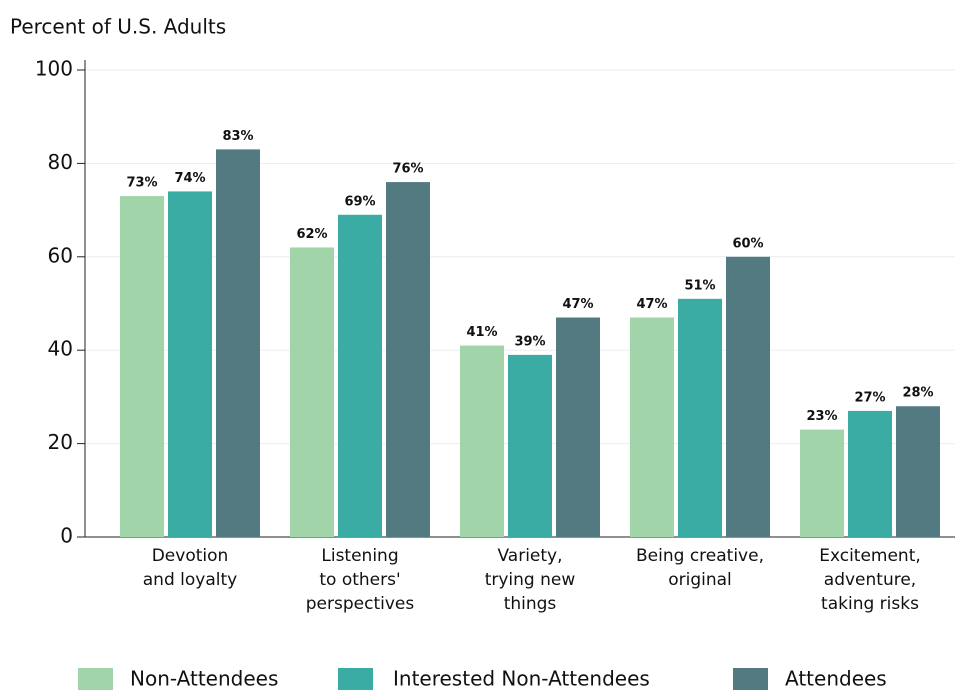  What do you see at coordinates (530, 580) in the screenshot?
I see `x-tick-label: trying new` at bounding box center [530, 580].